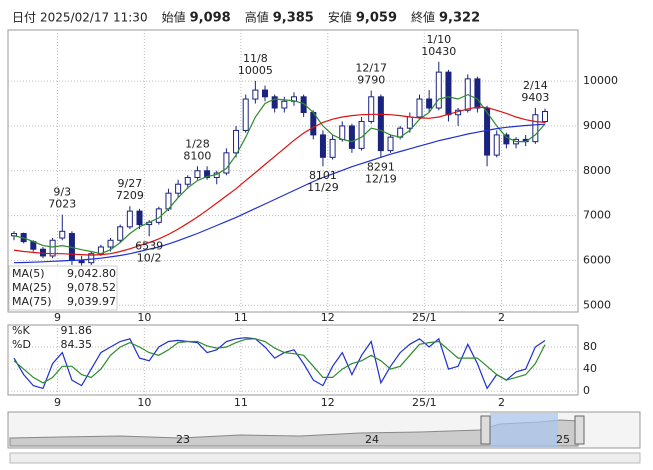 The image size is (653, 470). What do you see at coordinates (371, 80) in the screenshot?
I see `annotation-price: 9790` at bounding box center [371, 80].